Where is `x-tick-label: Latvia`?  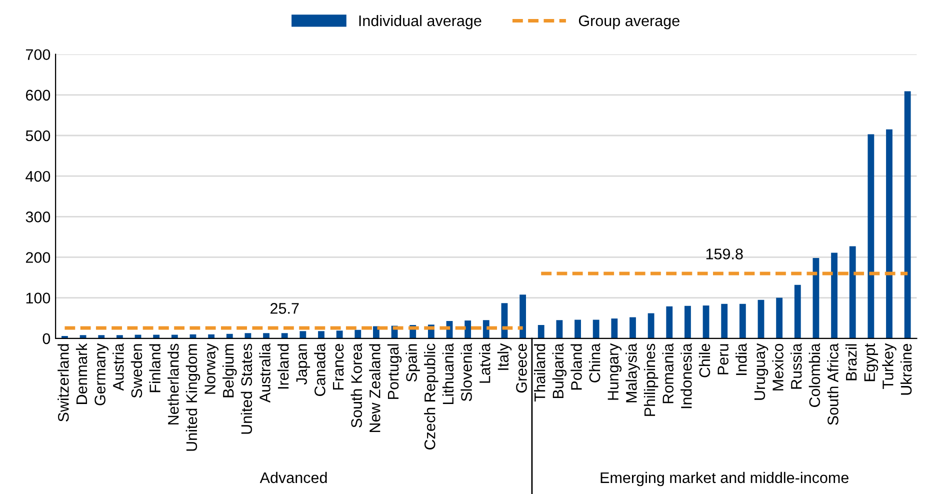
x-tick-label: Latvia is located at coordinates (484, 363).